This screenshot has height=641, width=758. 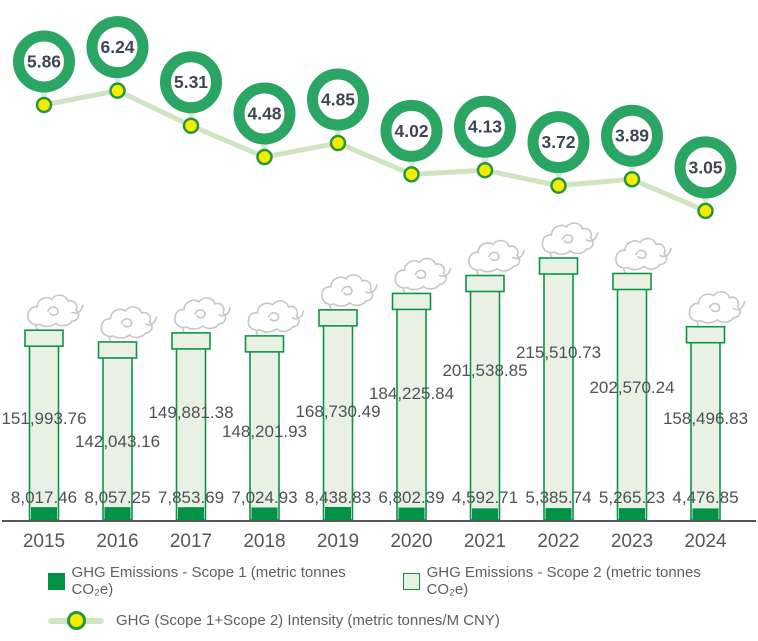 I want to click on year-label: 2023, so click(x=632, y=541).